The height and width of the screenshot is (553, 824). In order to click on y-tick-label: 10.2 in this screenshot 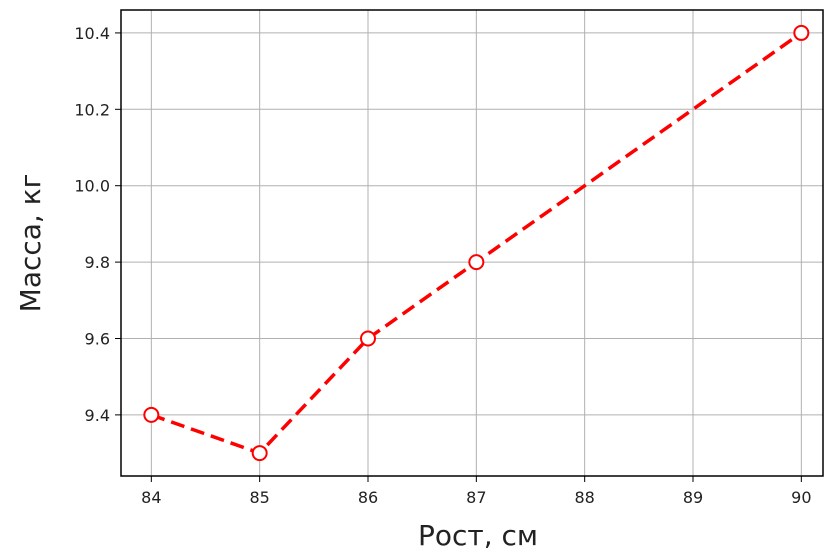, I will do `click(92, 109)`.